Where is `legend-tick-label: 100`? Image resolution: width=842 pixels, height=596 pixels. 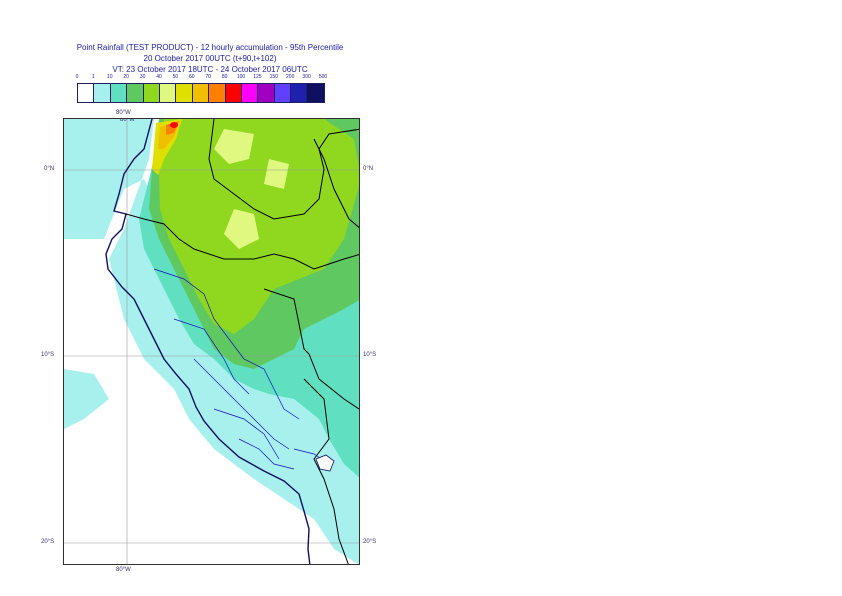 legend-tick-label: 100 is located at coordinates (241, 77).